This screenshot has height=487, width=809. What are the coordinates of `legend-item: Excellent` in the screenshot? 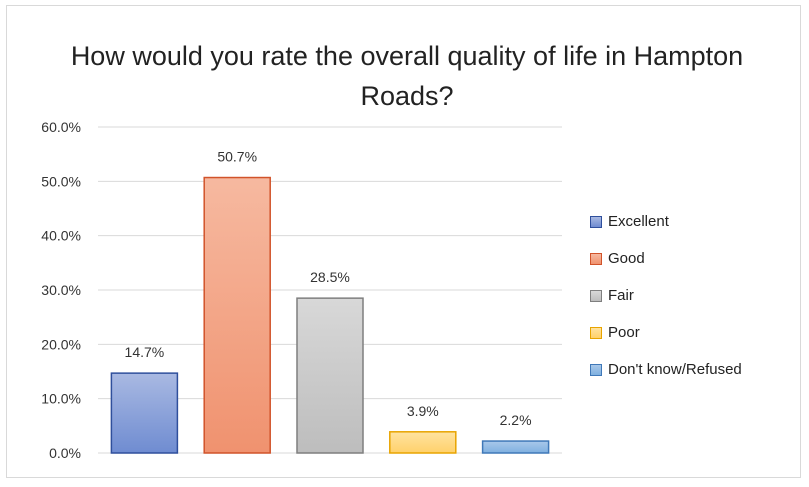 It's located at (666, 221).